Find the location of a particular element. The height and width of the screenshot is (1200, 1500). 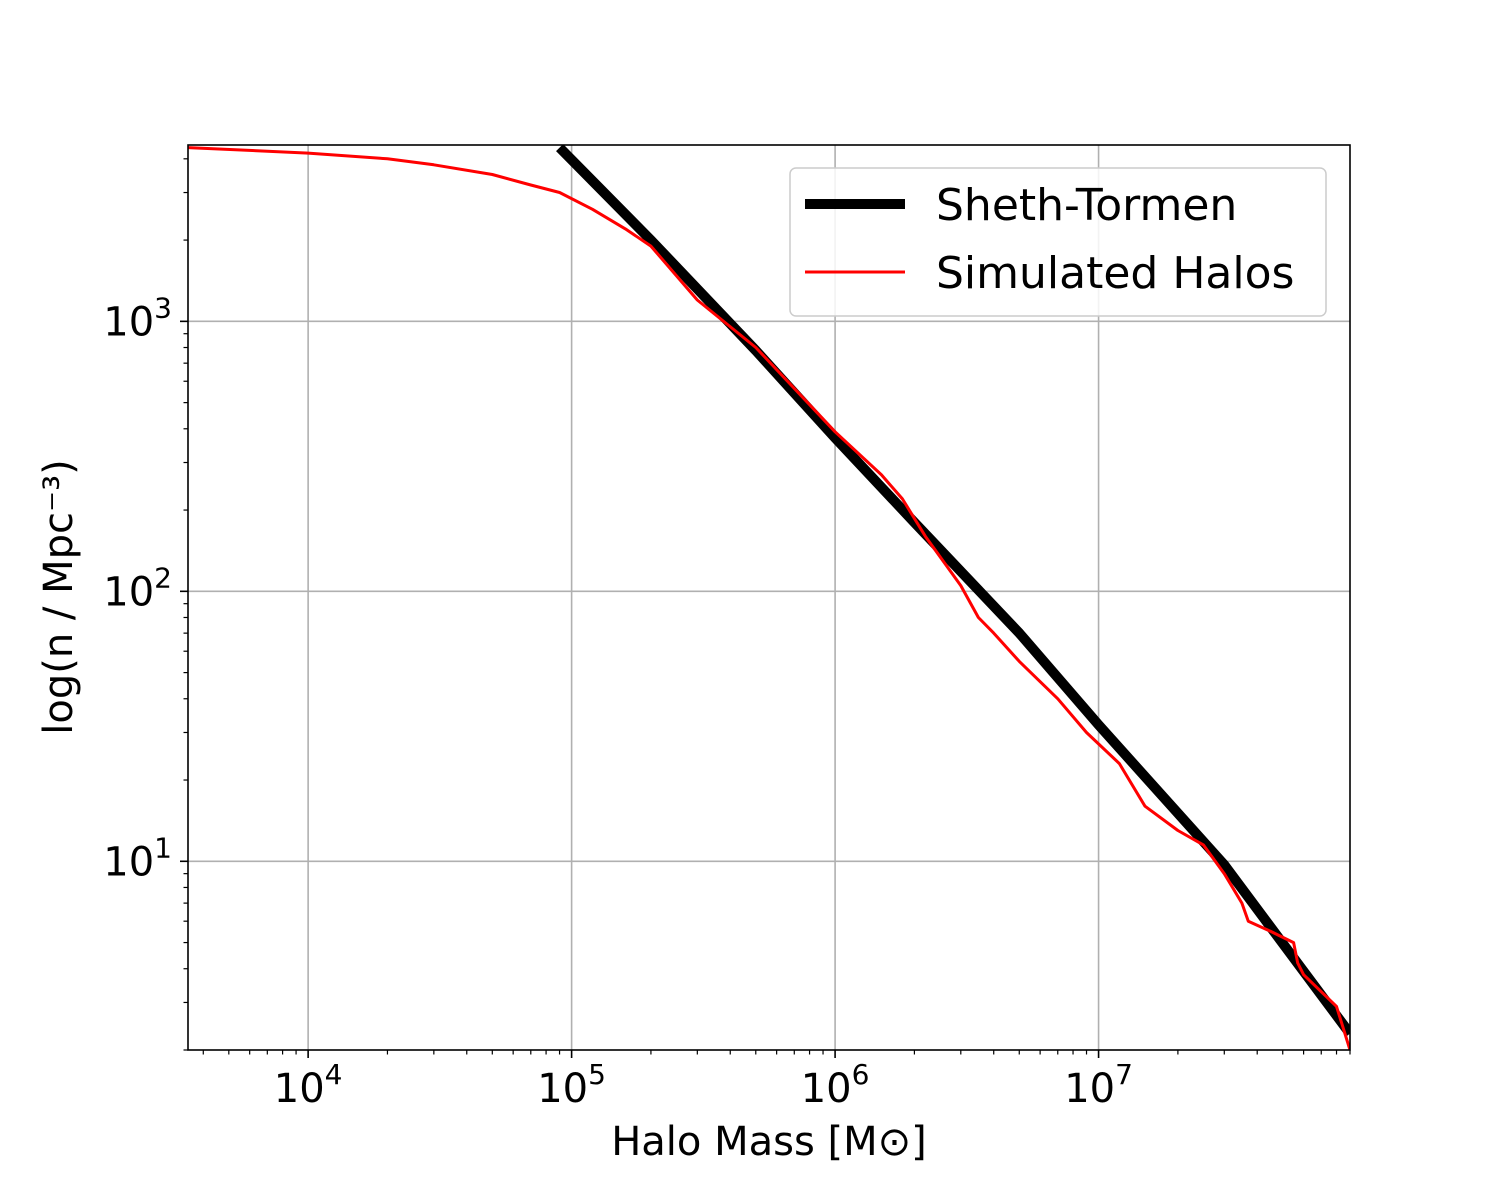

x-tick-label: 10⁴ is located at coordinates (308, 1085).